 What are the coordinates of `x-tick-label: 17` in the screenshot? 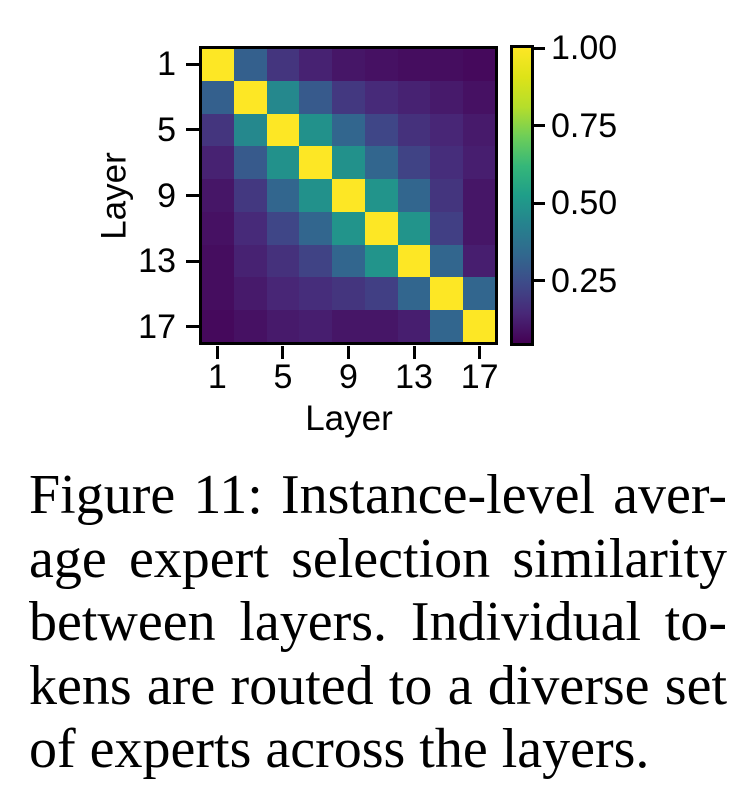 It's located at (479, 377).